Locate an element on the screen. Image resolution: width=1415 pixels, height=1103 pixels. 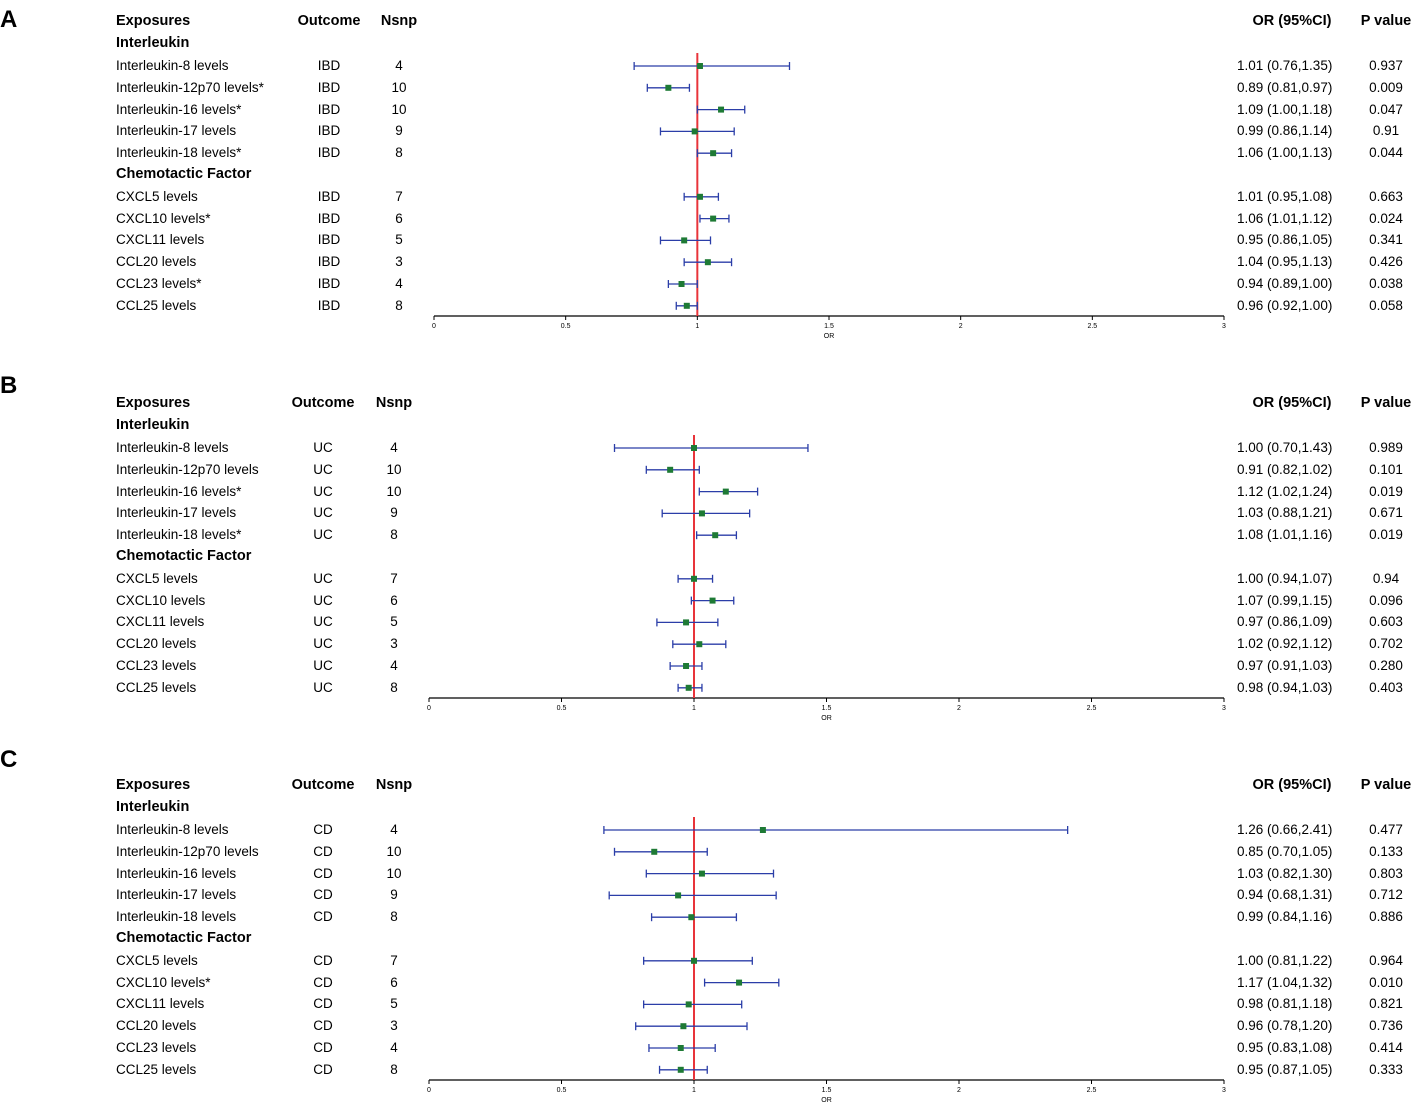
p-value: 0.101 is located at coordinates (1386, 469).